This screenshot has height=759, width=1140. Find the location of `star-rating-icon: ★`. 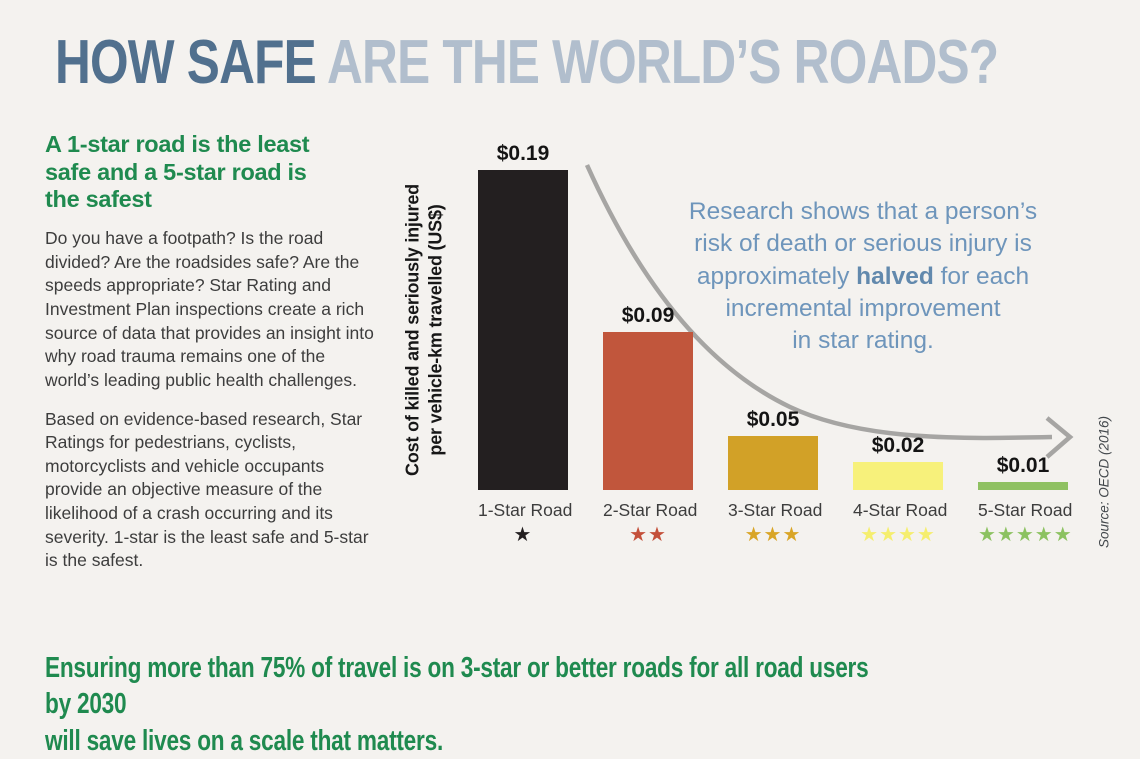

star-rating-icon: ★ is located at coordinates (523, 535).